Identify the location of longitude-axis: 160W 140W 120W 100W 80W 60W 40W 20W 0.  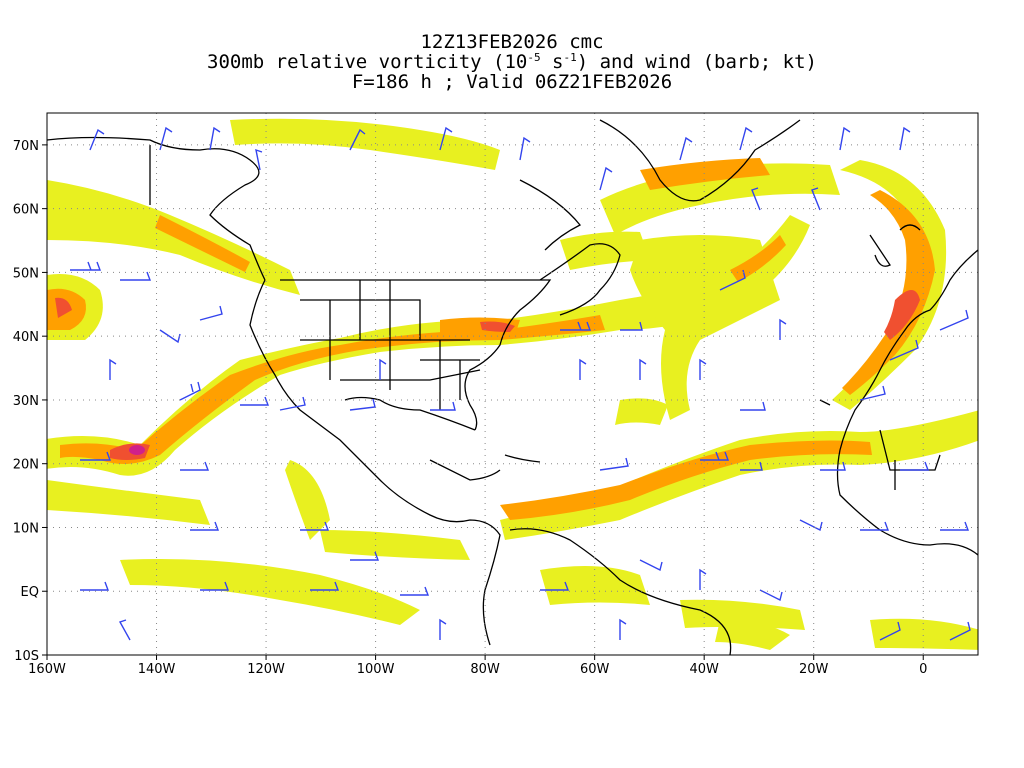
(477, 666).